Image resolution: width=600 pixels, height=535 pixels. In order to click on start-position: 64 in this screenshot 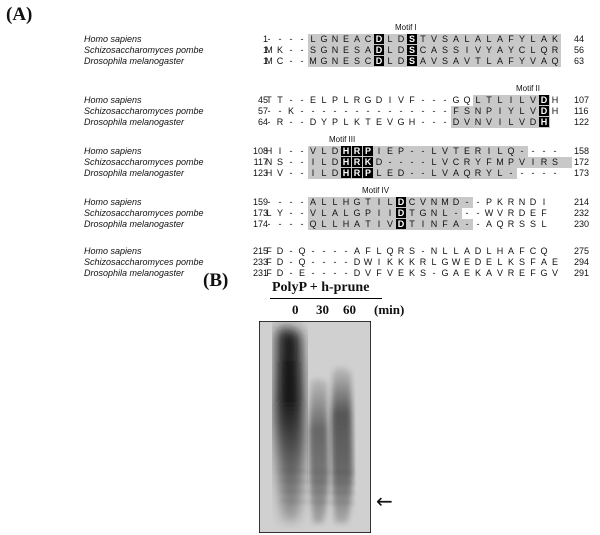, I will do `click(262, 122)`.